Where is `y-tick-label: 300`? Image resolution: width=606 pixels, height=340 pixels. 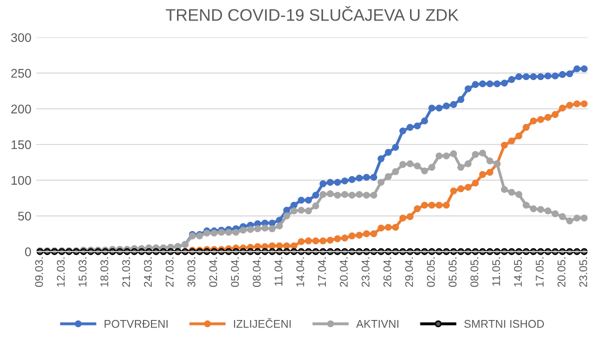
y-tick-label: 300 is located at coordinates (21, 37).